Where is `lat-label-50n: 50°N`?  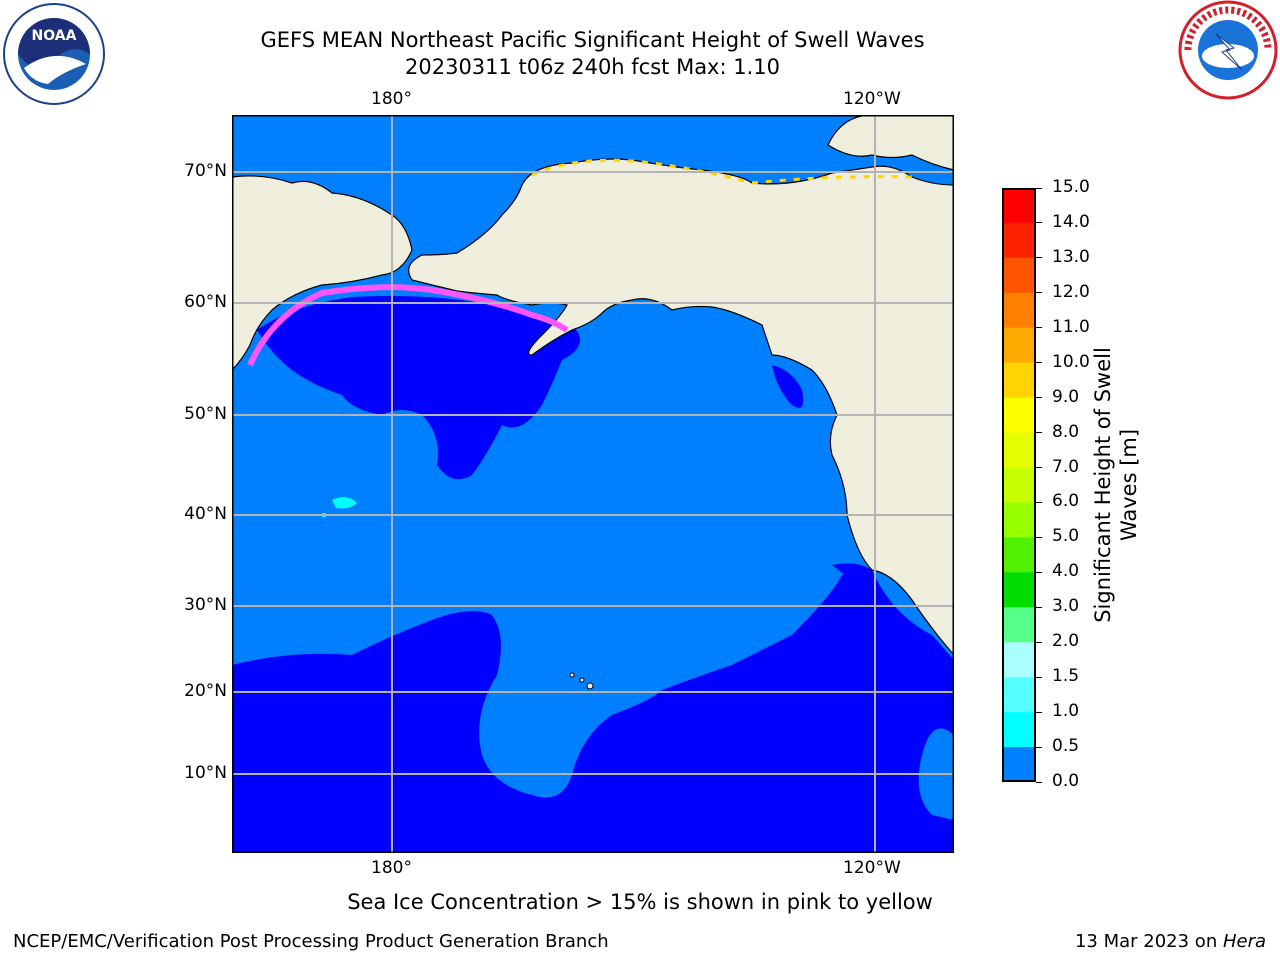 lat-label-50n: 50°N is located at coordinates (205, 414).